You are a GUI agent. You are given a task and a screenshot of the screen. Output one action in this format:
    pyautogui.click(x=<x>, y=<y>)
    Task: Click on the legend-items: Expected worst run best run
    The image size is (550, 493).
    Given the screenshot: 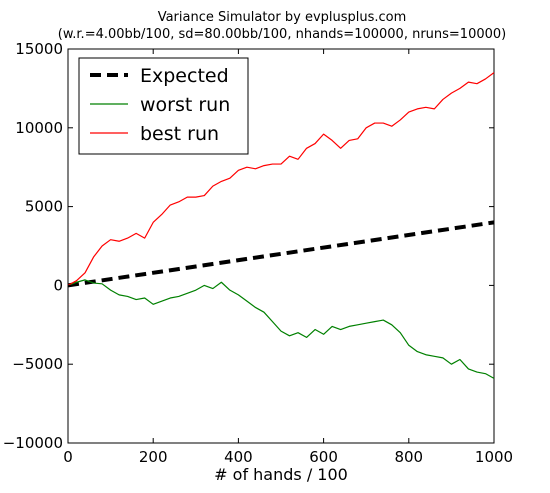 What is the action you would take?
    pyautogui.click(x=160, y=105)
    